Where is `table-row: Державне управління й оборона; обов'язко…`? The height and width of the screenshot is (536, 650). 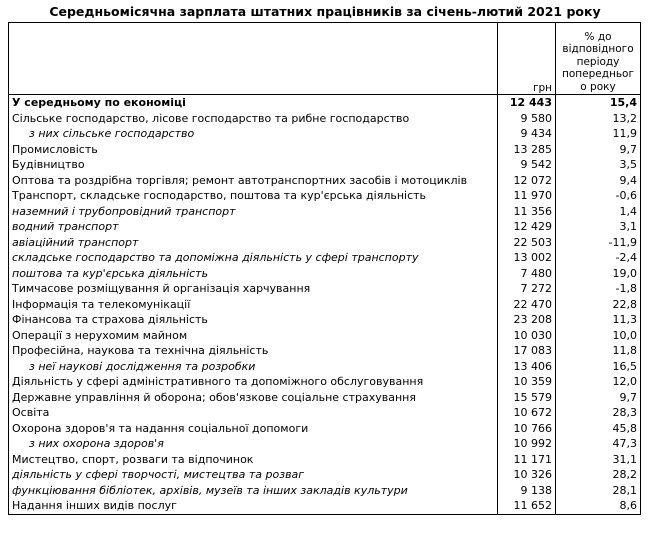 table-row: Державне управління й оборона; обов'язко… is located at coordinates (324, 397).